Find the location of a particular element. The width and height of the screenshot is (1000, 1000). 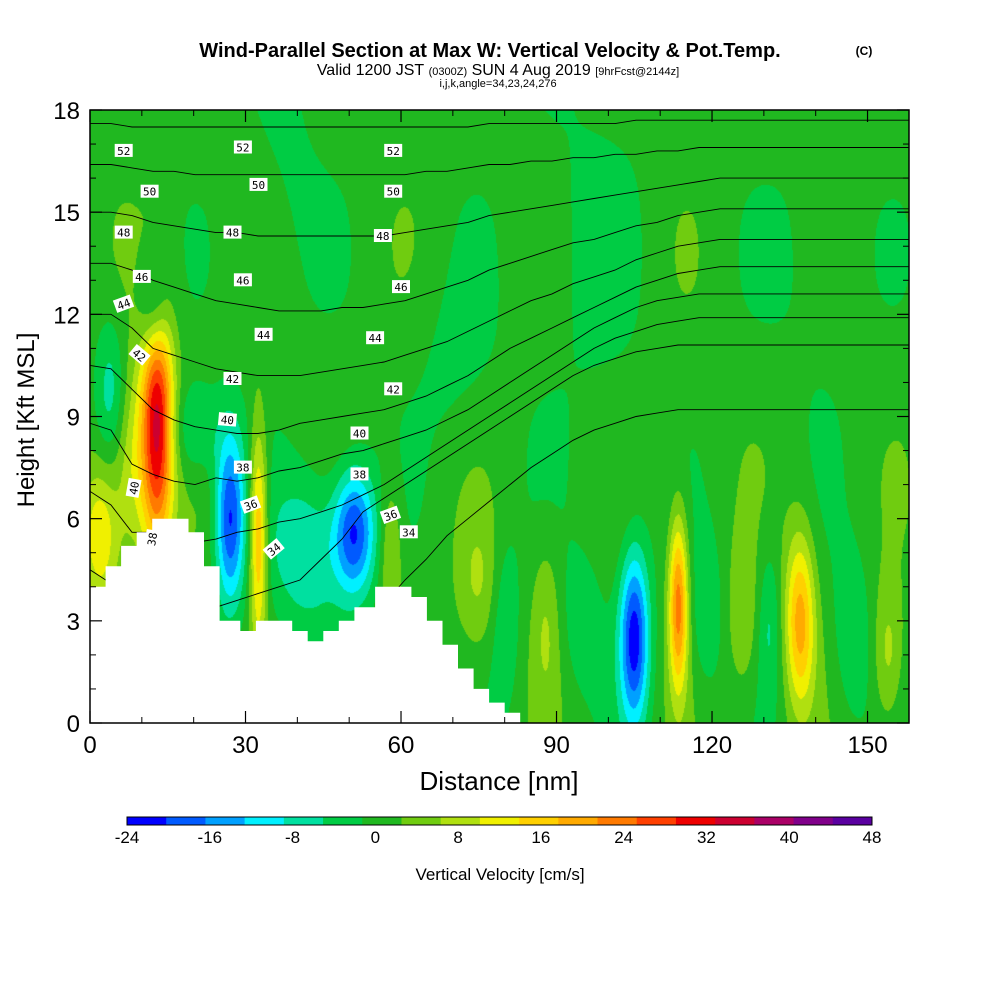

subtitle-forecast: [9hrFcst@2144z] is located at coordinates (637, 72).